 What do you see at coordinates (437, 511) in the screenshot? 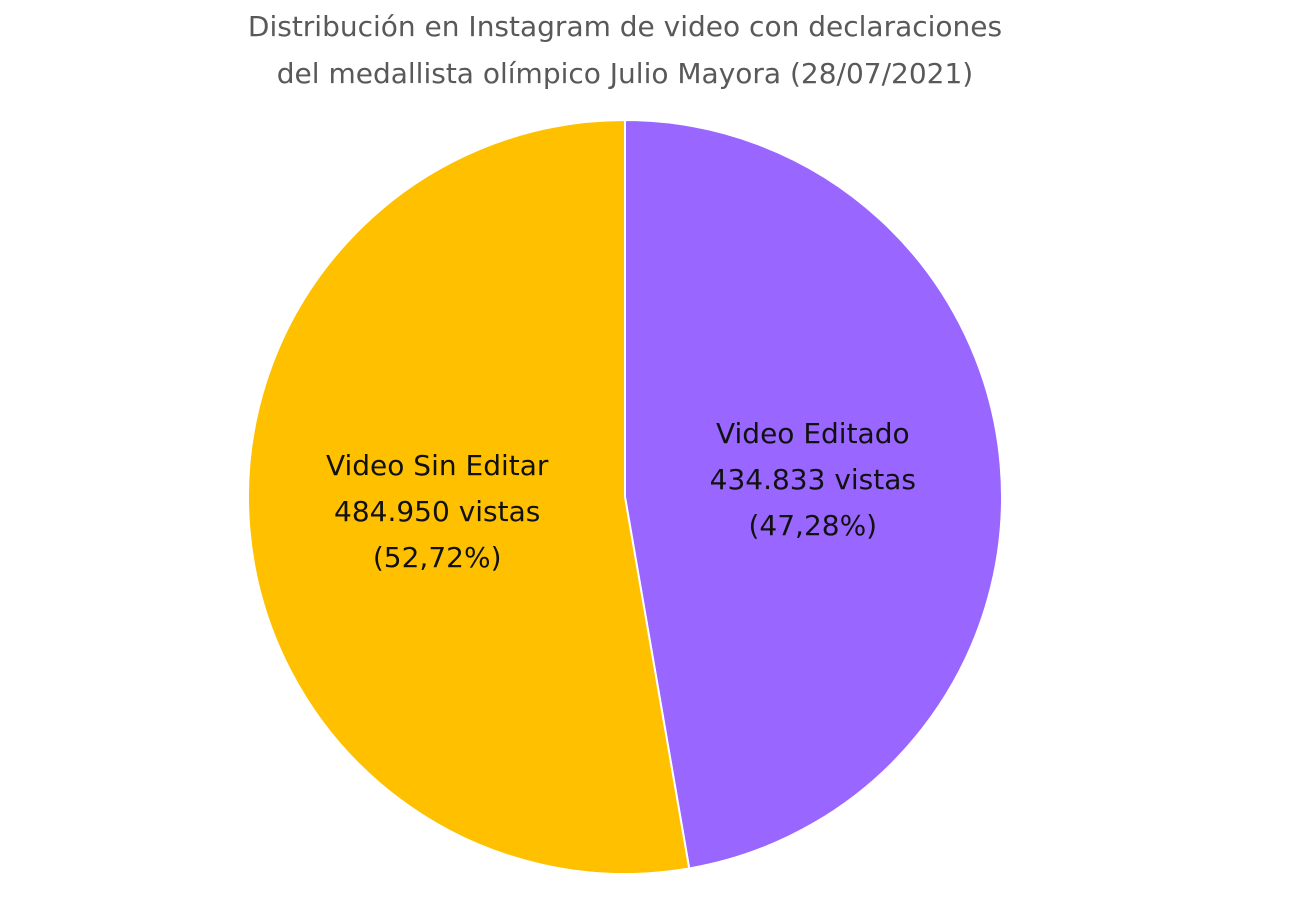
I see `slice-value-label: 484.950 vistas` at bounding box center [437, 511].